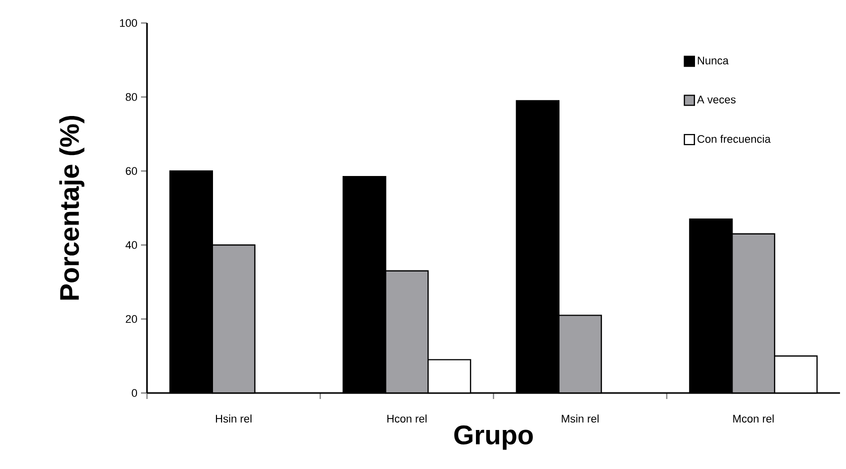  What do you see at coordinates (493, 437) in the screenshot?
I see `x-axis-title: Grupo` at bounding box center [493, 437].